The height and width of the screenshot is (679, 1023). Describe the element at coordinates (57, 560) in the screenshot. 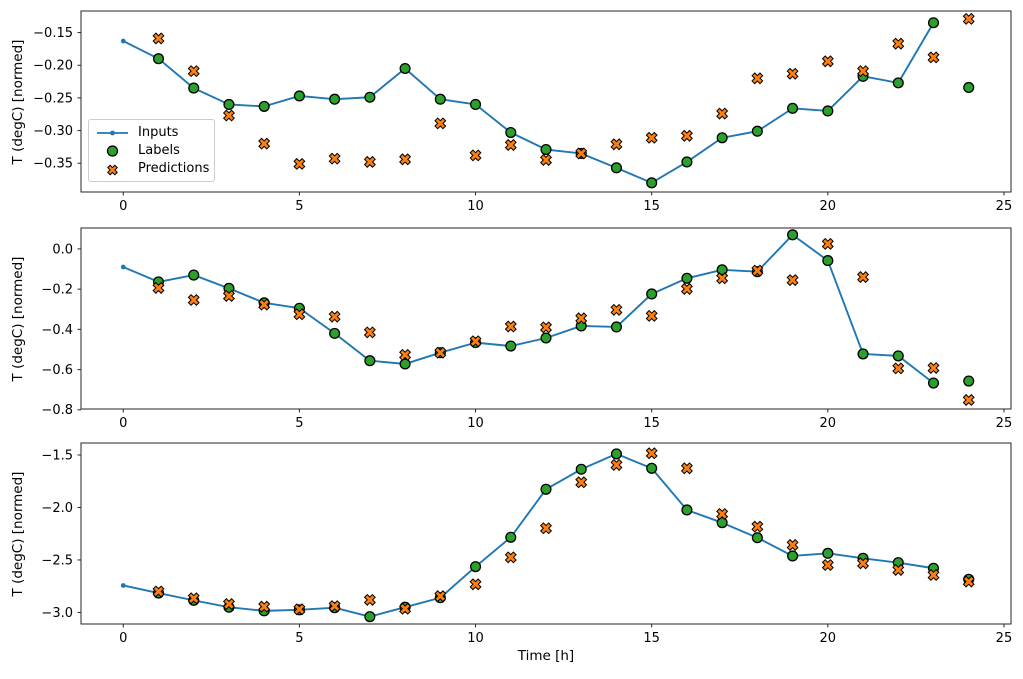

I see `y-tick-label: −2.5` at that location.